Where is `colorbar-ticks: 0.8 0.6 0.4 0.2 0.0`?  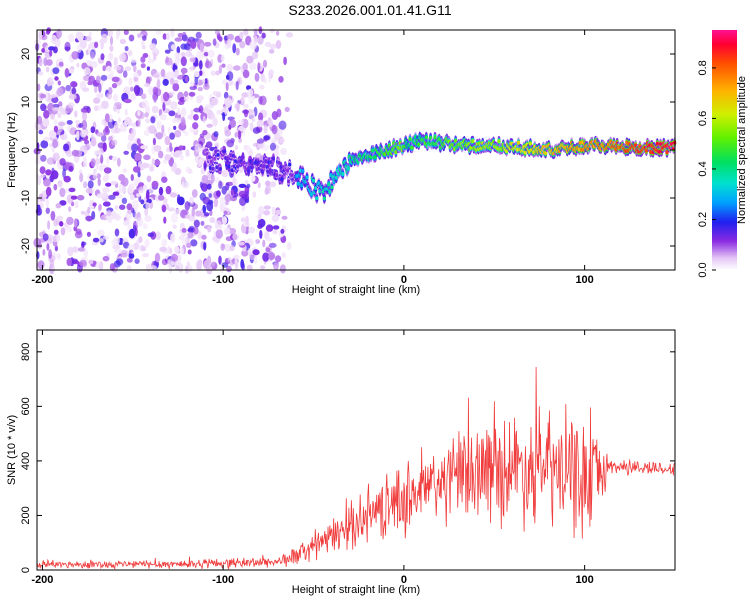 colorbar-ticks: 0.8 0.6 0.4 0.2 0.0 is located at coordinates (706, 169).